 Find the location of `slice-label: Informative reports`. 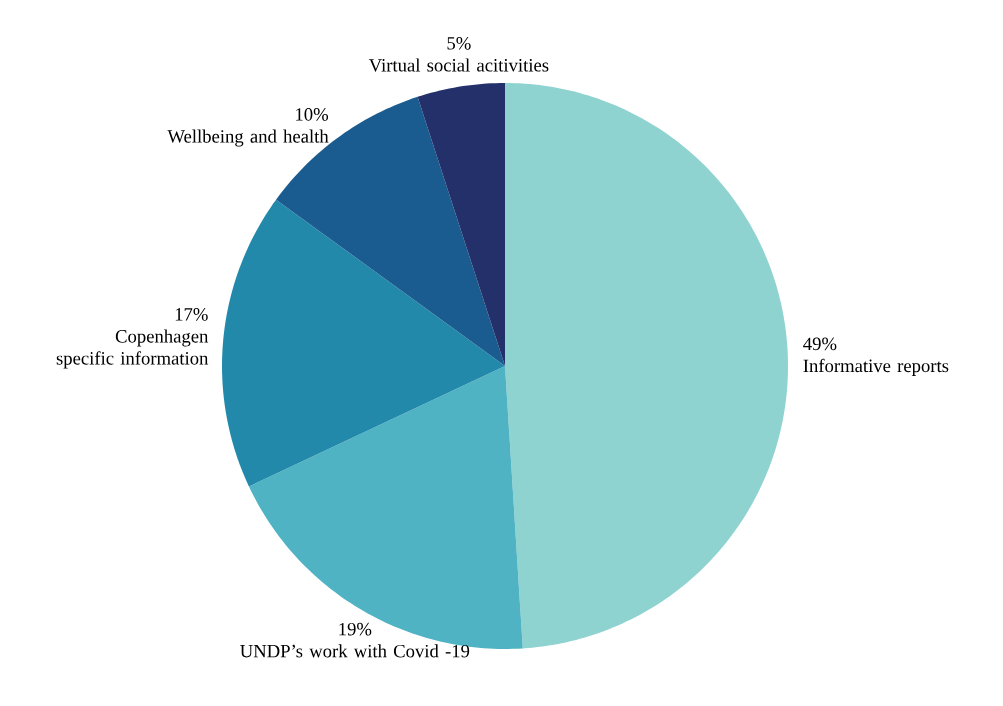

slice-label: Informative reports is located at coordinates (876, 367).